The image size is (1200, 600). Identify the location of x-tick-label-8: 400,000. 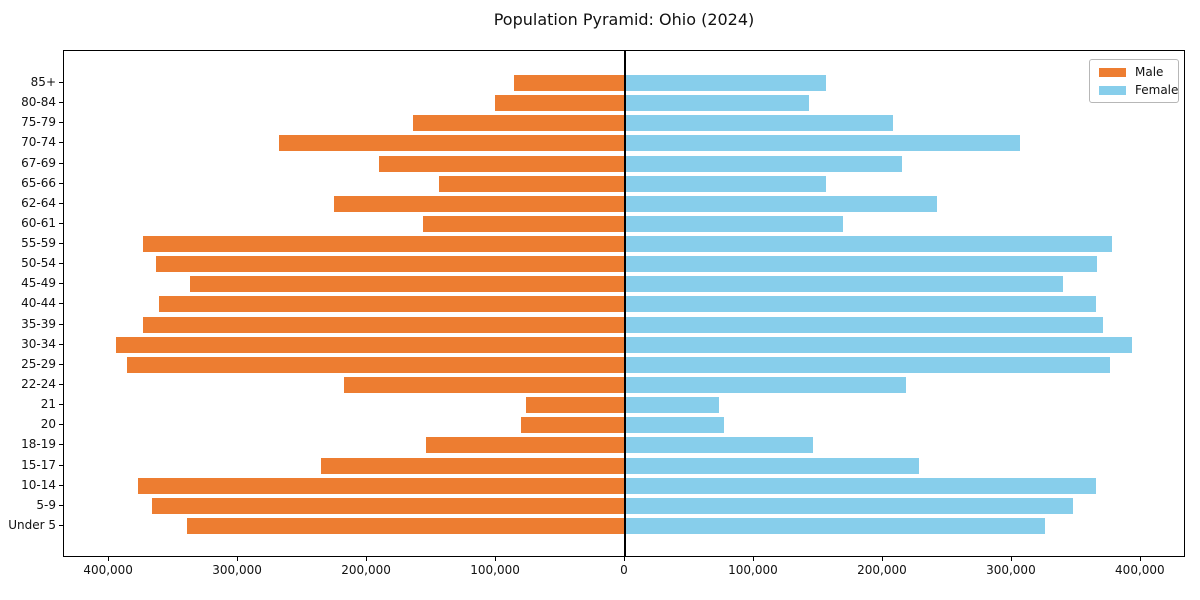
(1140, 570).